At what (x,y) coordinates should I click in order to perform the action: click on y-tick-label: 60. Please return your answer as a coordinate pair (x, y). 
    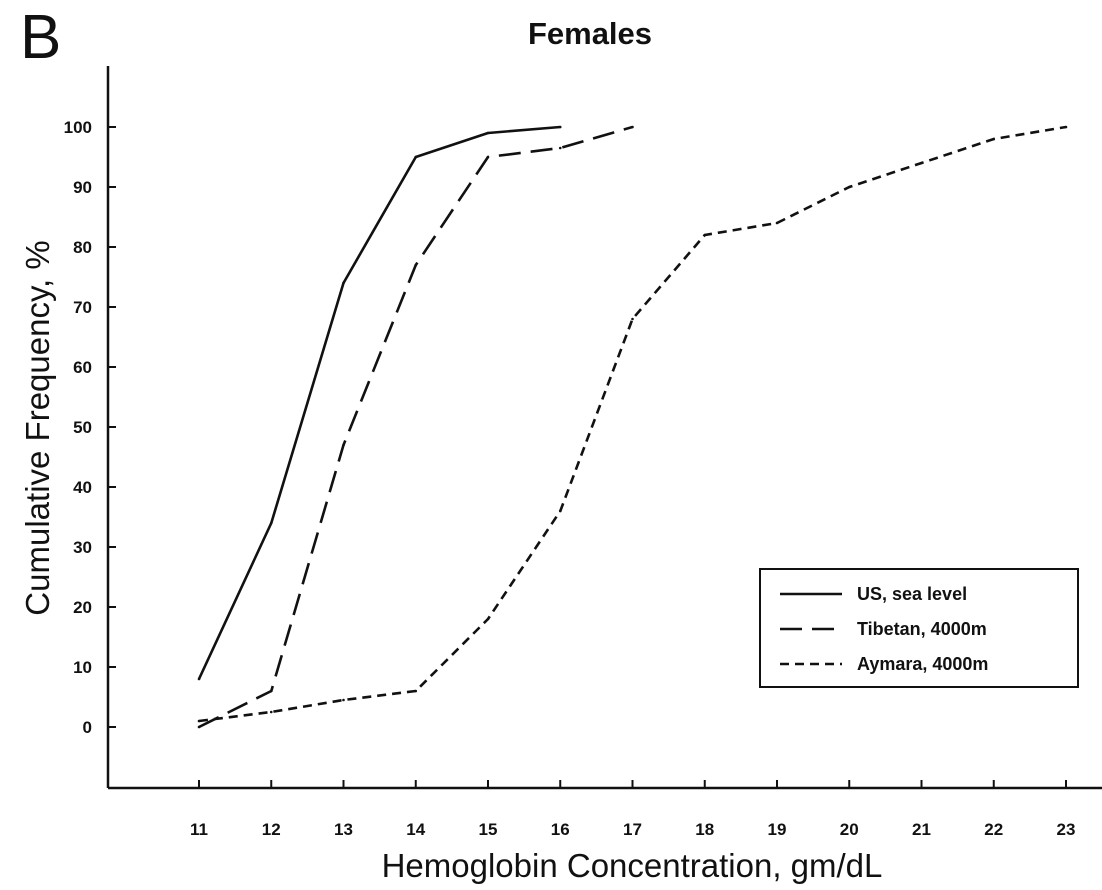
    Looking at the image, I should click on (82, 367).